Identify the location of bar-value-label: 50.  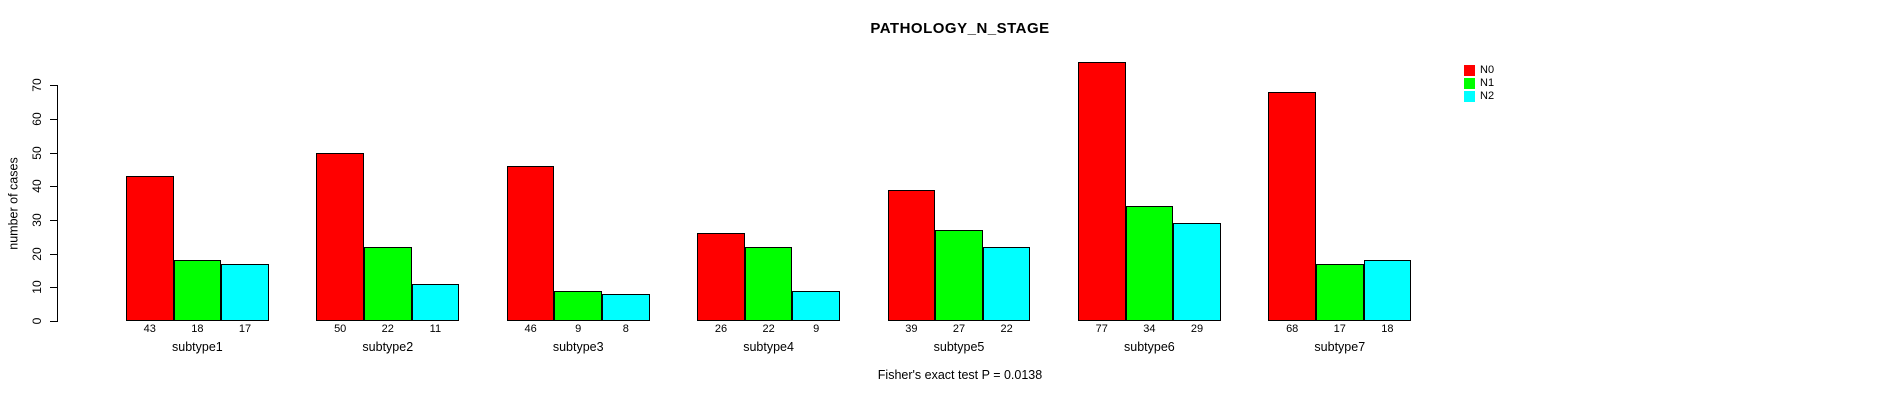
(340, 329).